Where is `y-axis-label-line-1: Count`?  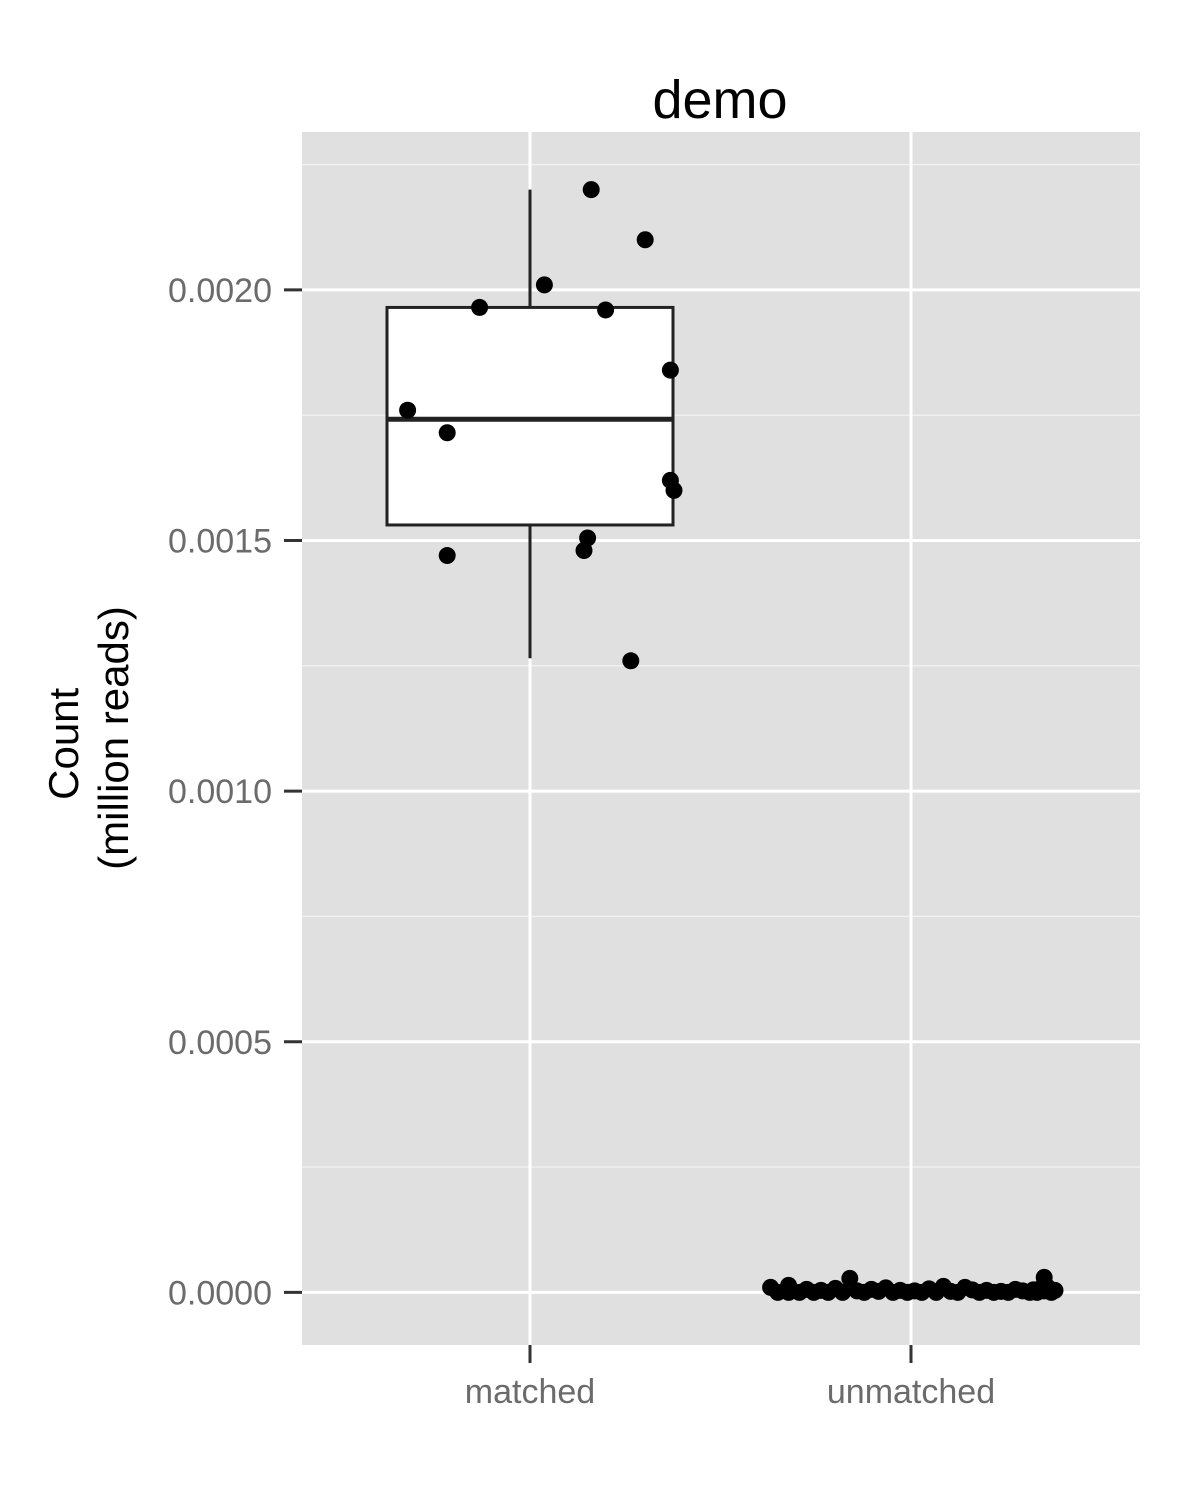
y-axis-label-line-1: Count is located at coordinates (63, 743).